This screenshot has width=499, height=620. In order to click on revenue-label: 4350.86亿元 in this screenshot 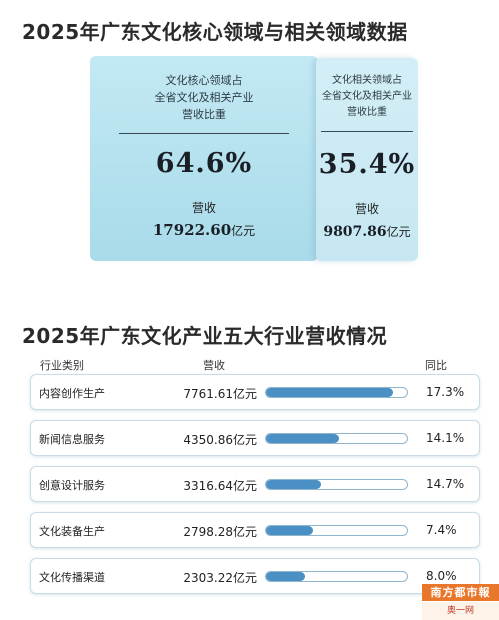, I will do `click(220, 440)`.